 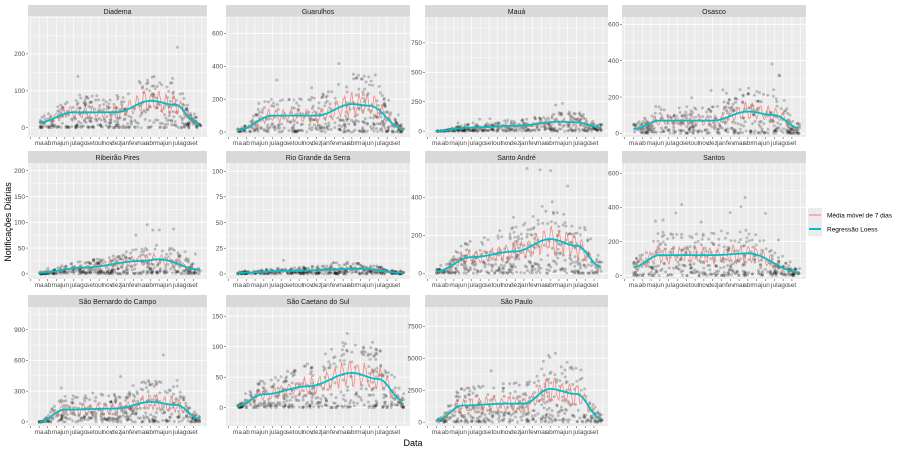 I want to click on x-tick-label: ago, so click(x=387, y=143).